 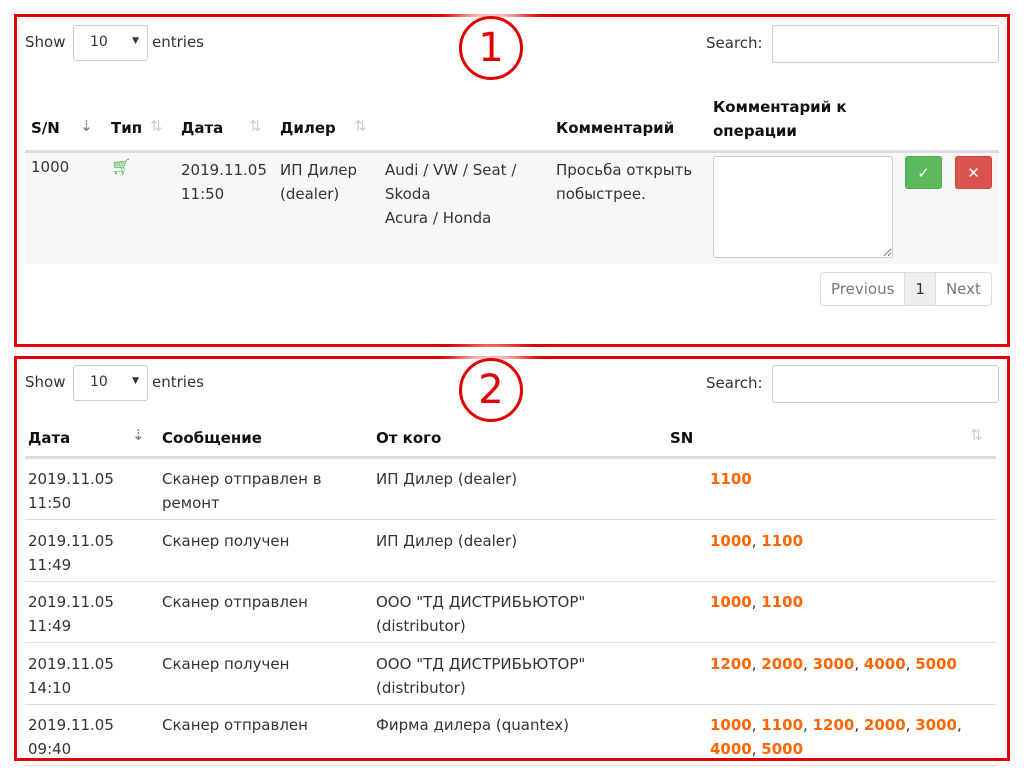 What do you see at coordinates (473, 725) in the screenshot?
I see `row-from: Фирма дилера (quantex)` at bounding box center [473, 725].